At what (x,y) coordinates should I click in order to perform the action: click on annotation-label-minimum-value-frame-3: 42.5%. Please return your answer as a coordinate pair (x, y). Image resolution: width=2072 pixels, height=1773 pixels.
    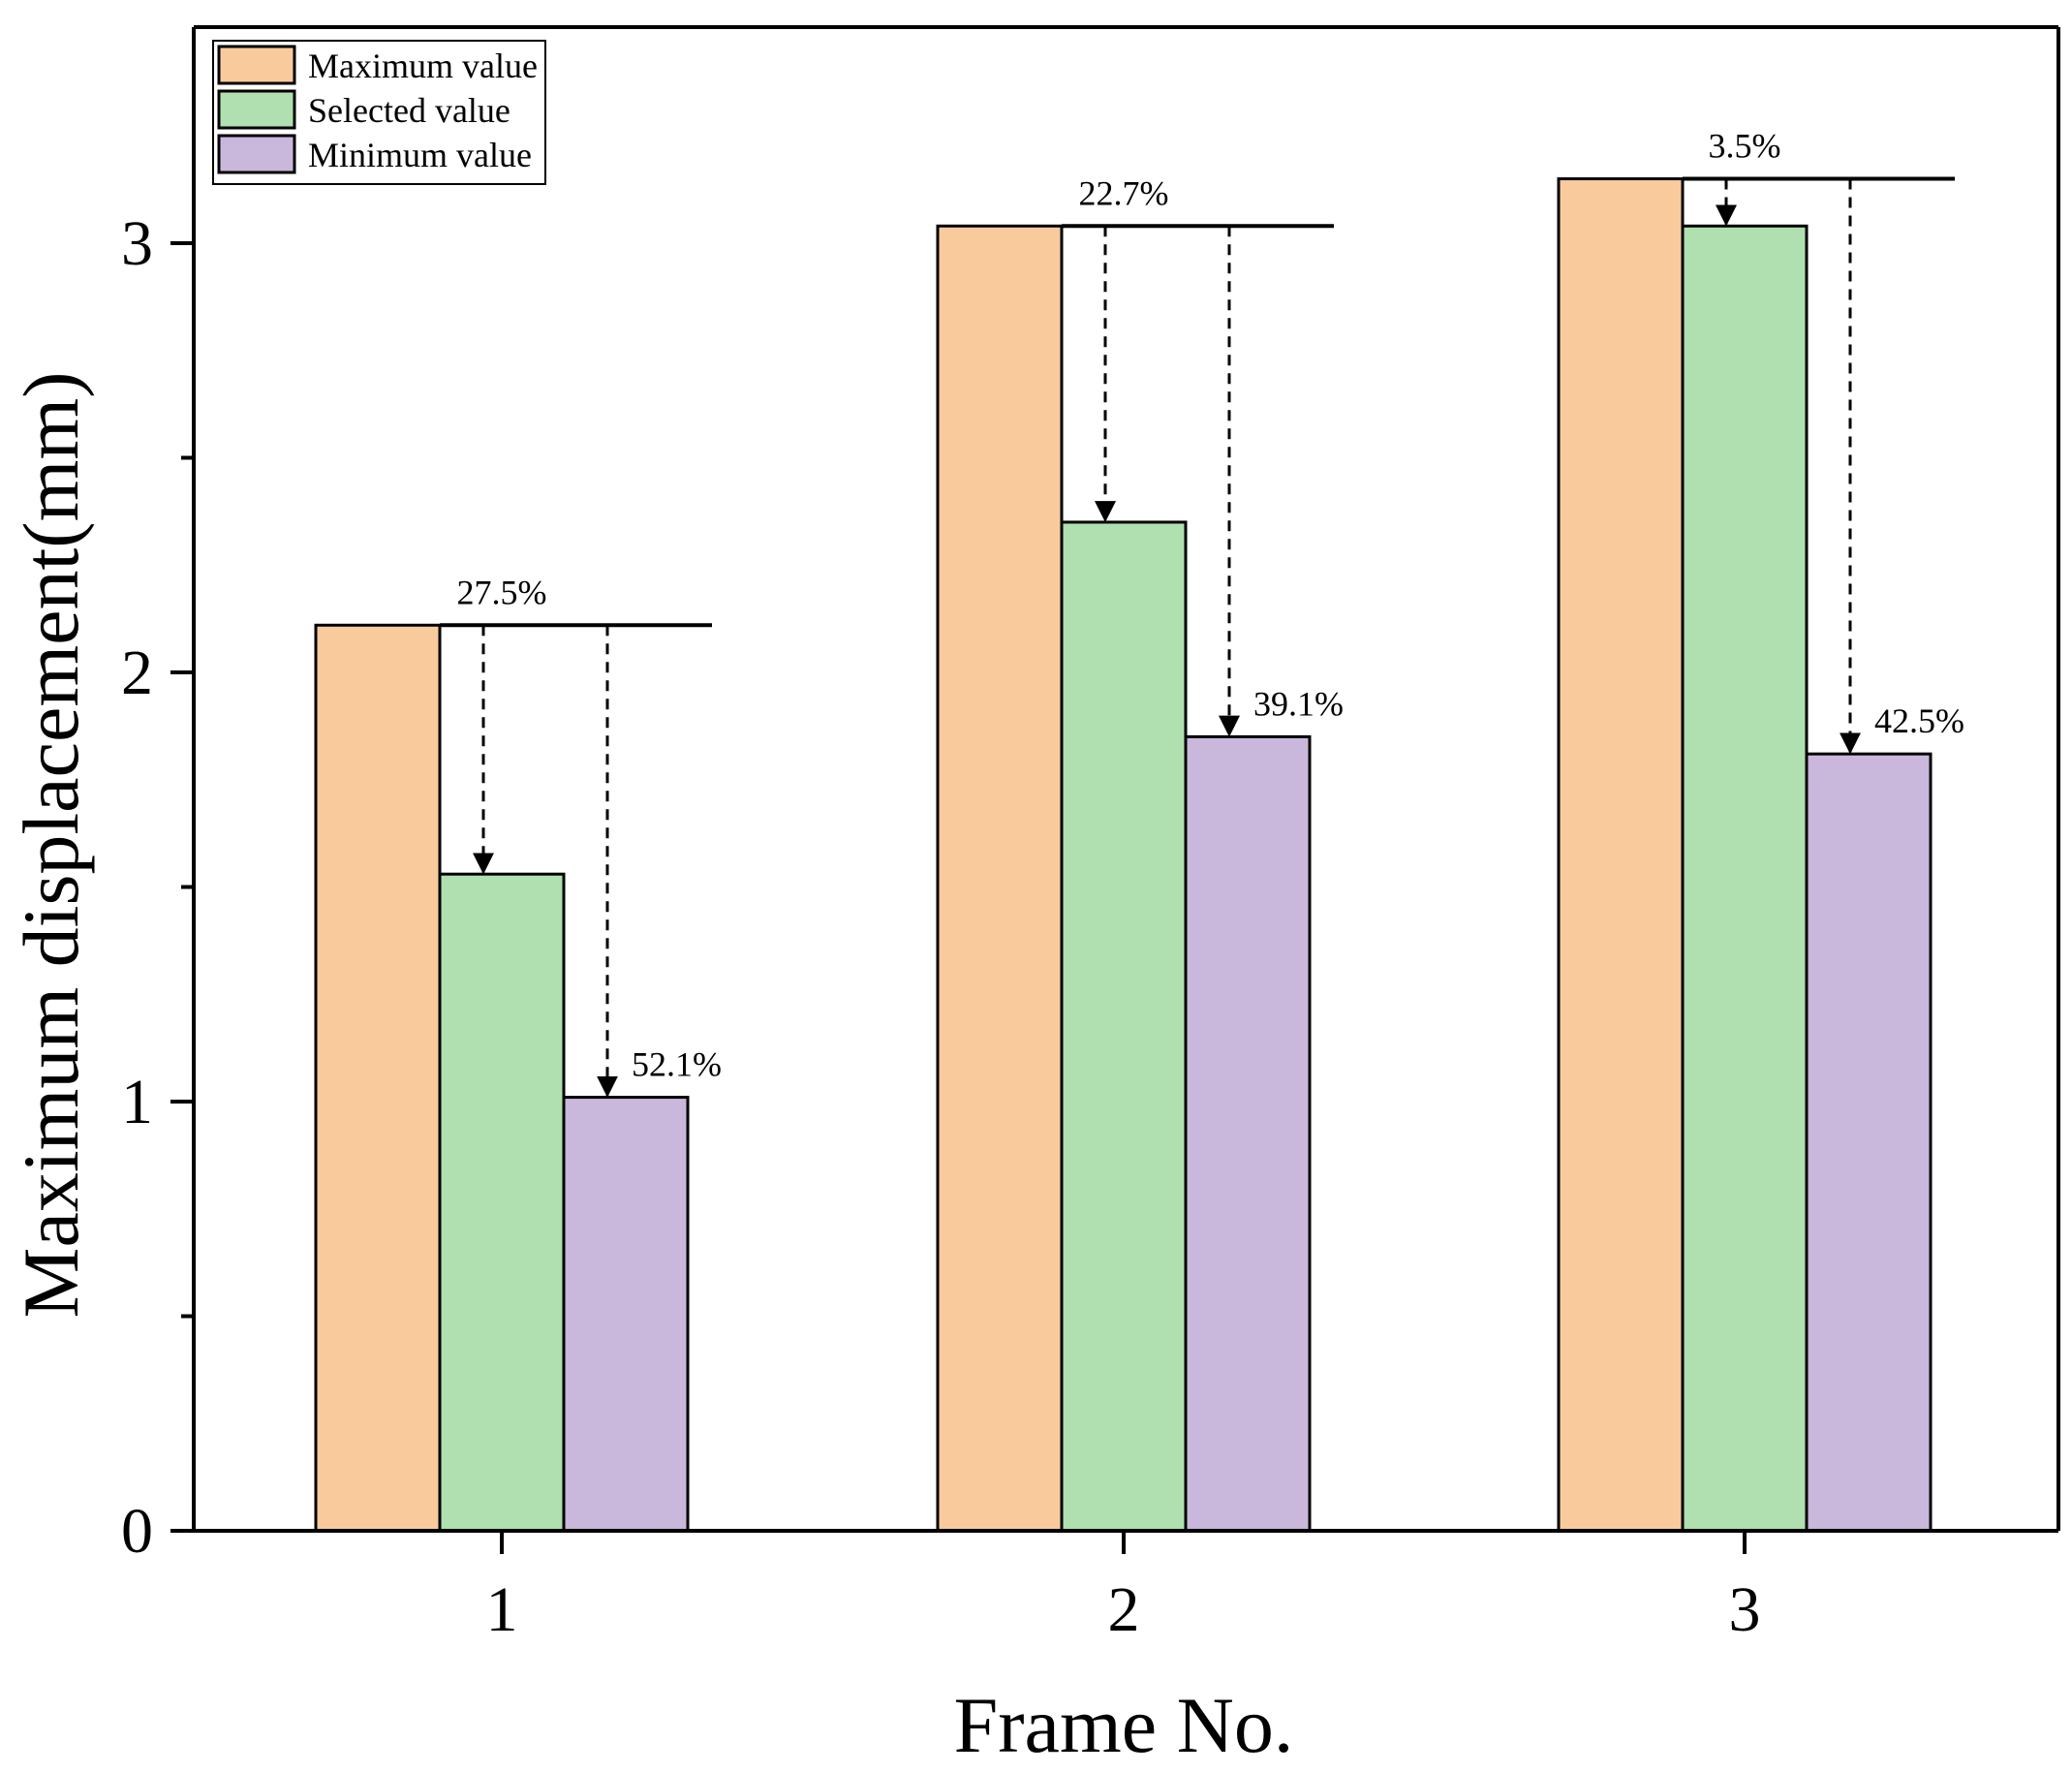
    Looking at the image, I should click on (1919, 721).